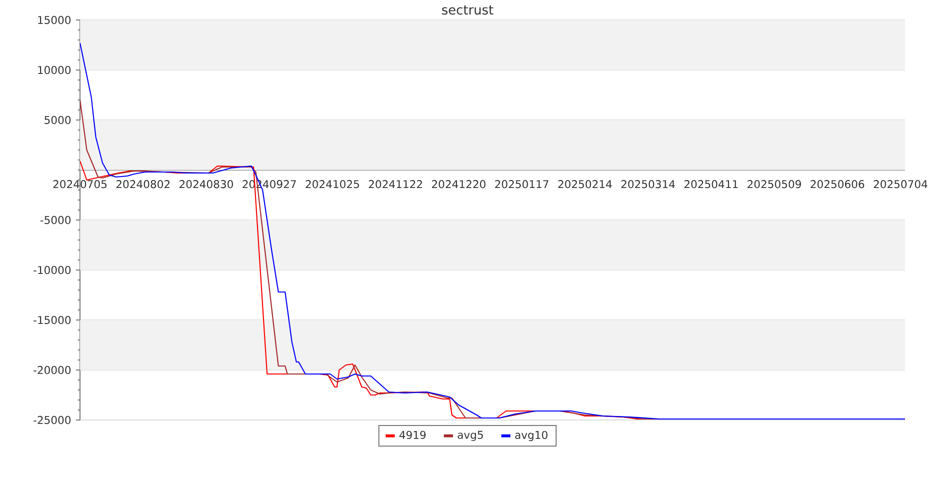 Image resolution: width=935 pixels, height=500 pixels. I want to click on legend-label: avg5, so click(470, 436).